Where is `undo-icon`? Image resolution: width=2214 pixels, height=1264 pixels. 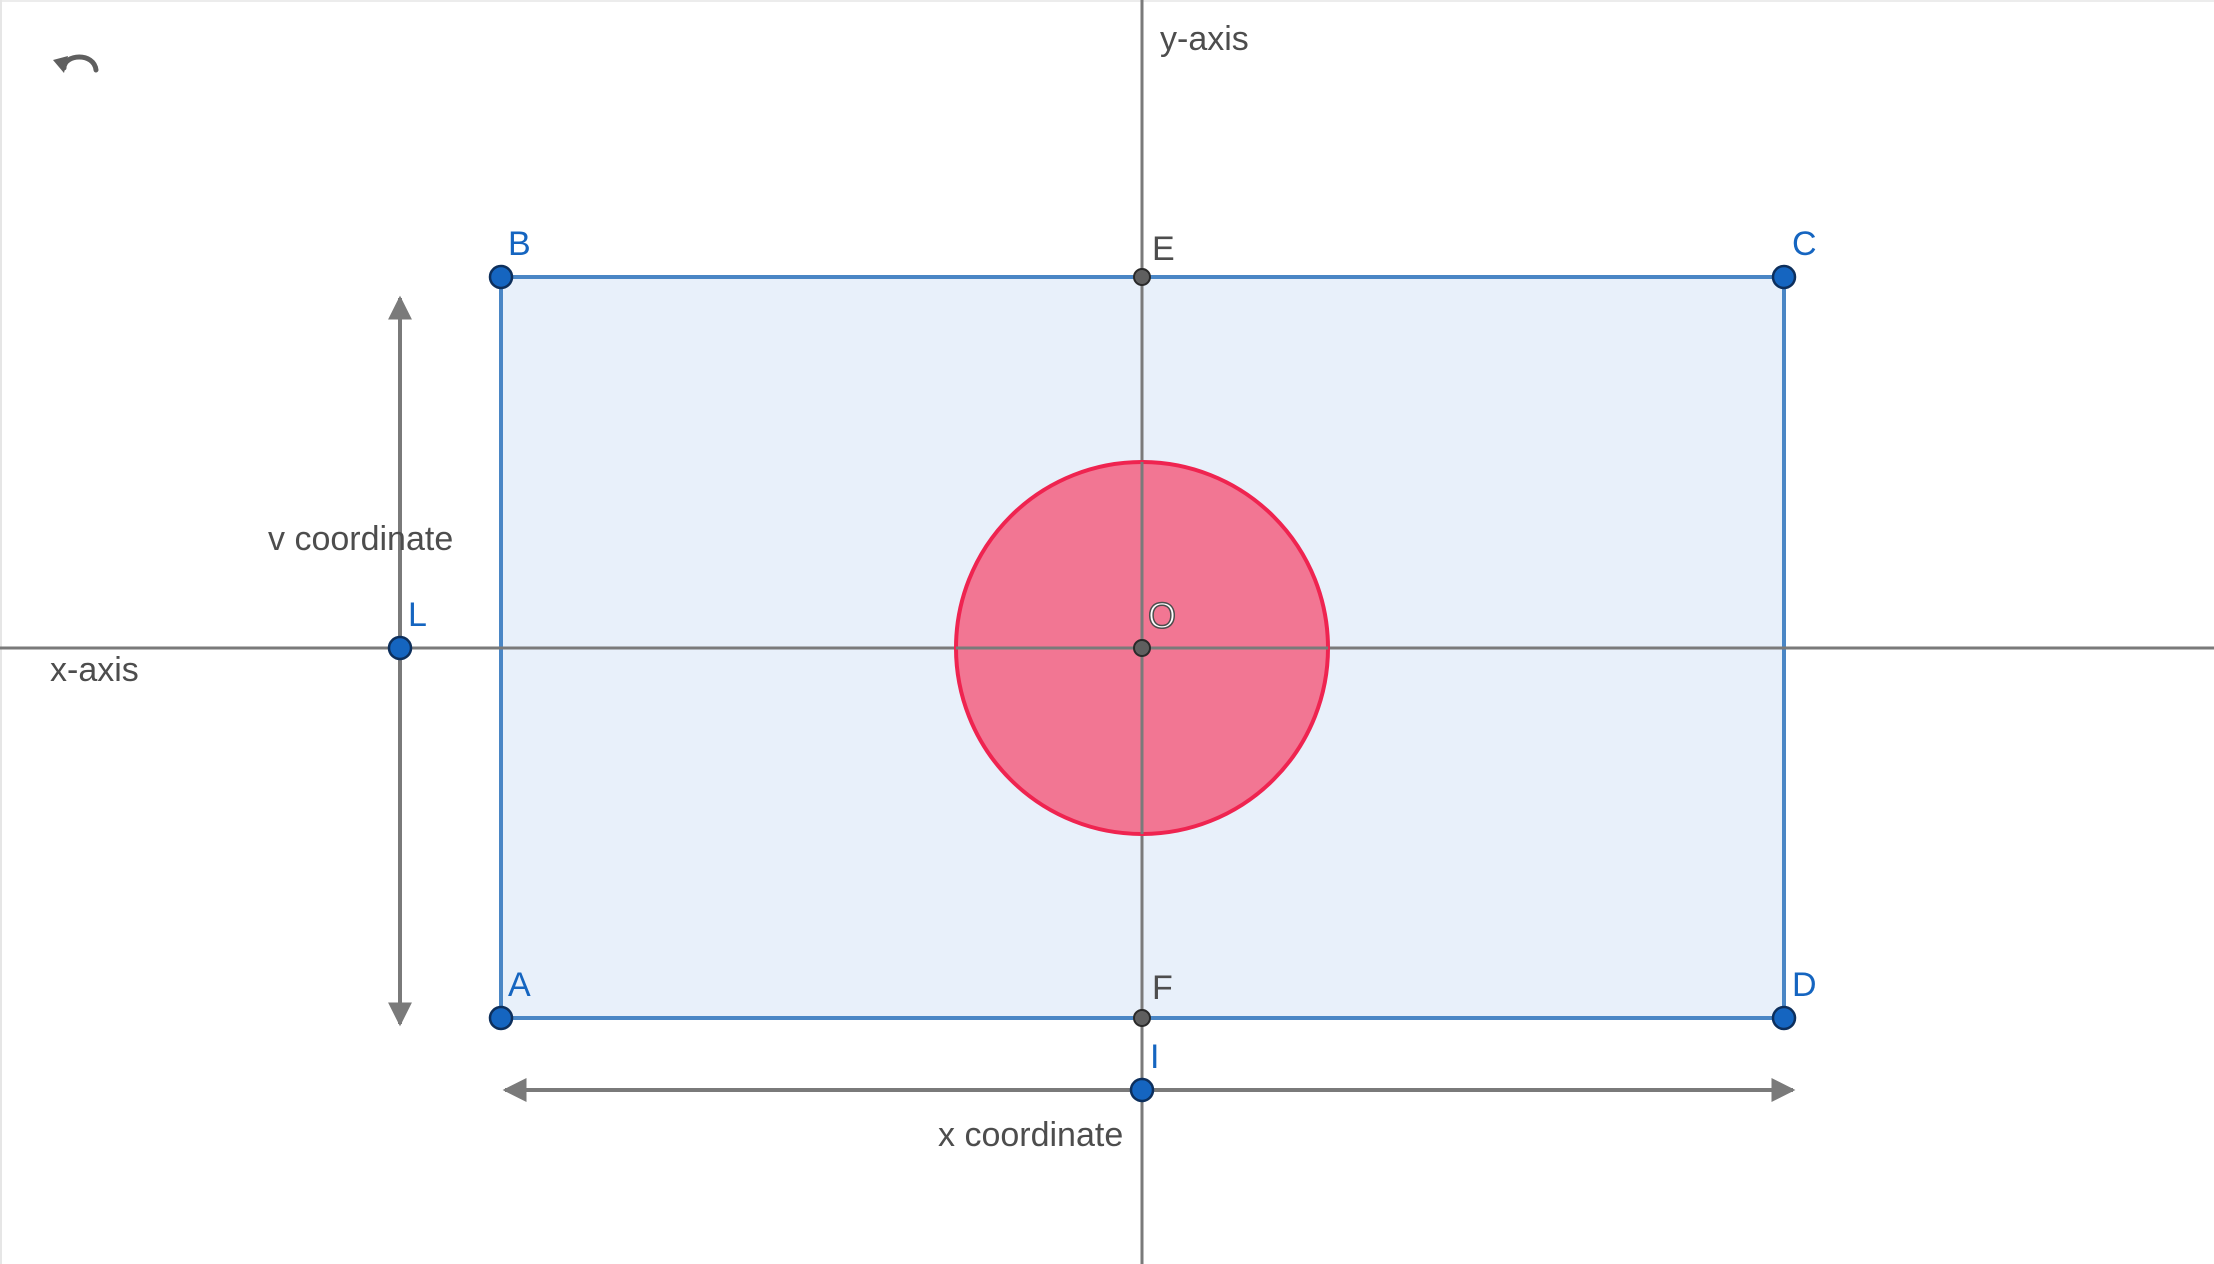
undo-icon is located at coordinates (76, 63).